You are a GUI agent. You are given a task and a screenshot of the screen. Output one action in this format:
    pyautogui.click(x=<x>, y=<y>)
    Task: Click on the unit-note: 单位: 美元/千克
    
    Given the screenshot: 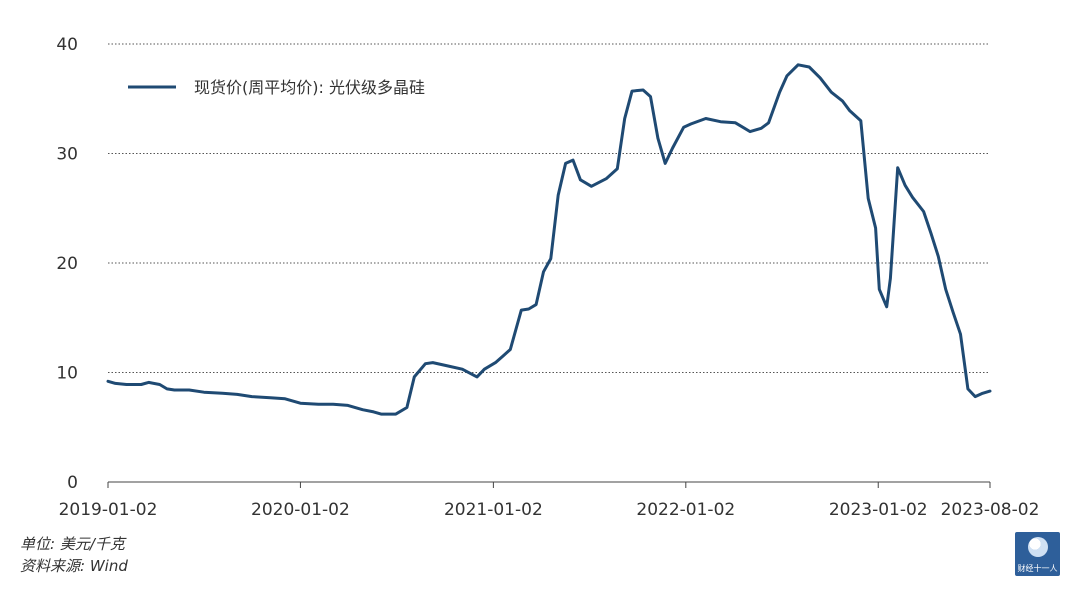 What is the action you would take?
    pyautogui.click(x=72, y=544)
    